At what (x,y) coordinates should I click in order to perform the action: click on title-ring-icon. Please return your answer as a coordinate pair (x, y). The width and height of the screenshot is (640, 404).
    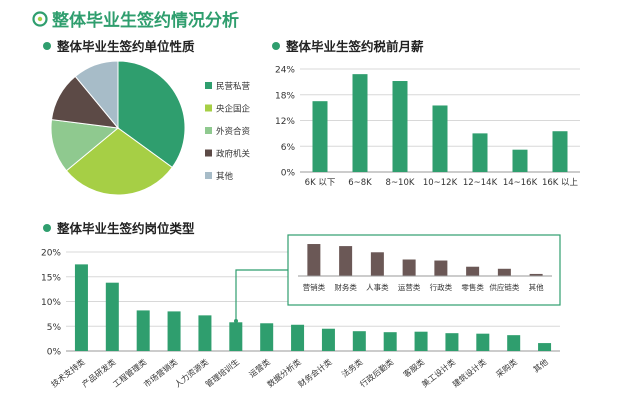
    Looking at the image, I should click on (40, 19).